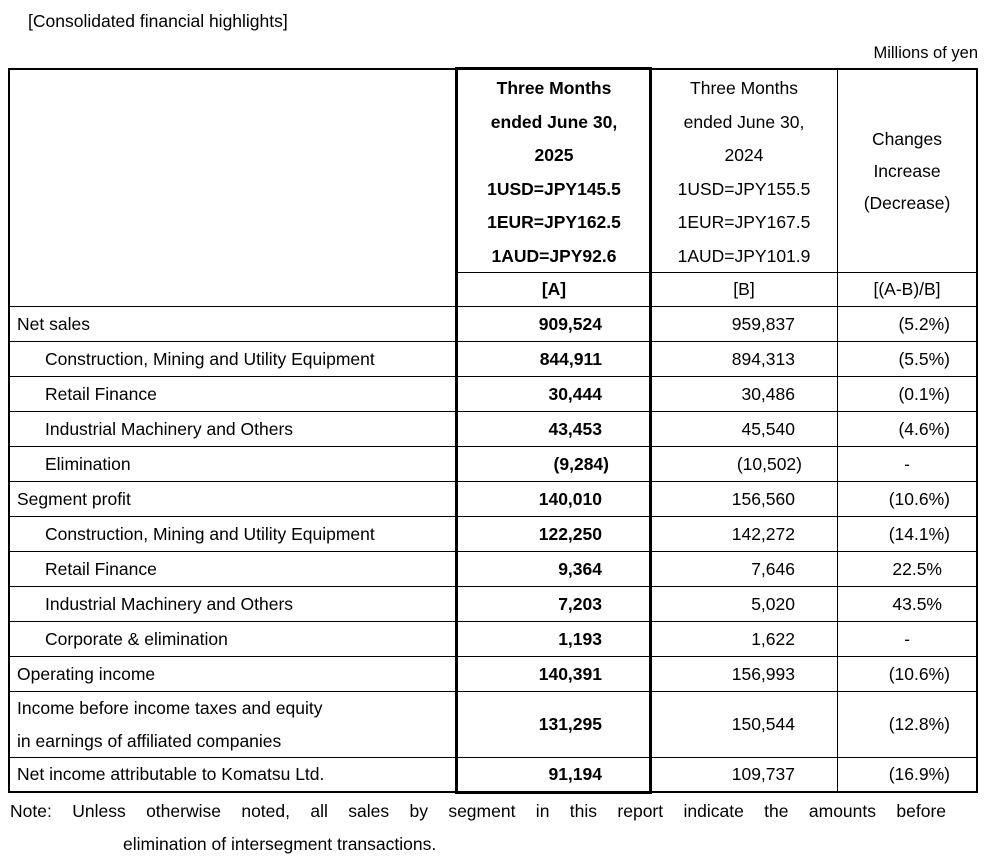  I want to click on cell-change: 22.5%, so click(906, 568).